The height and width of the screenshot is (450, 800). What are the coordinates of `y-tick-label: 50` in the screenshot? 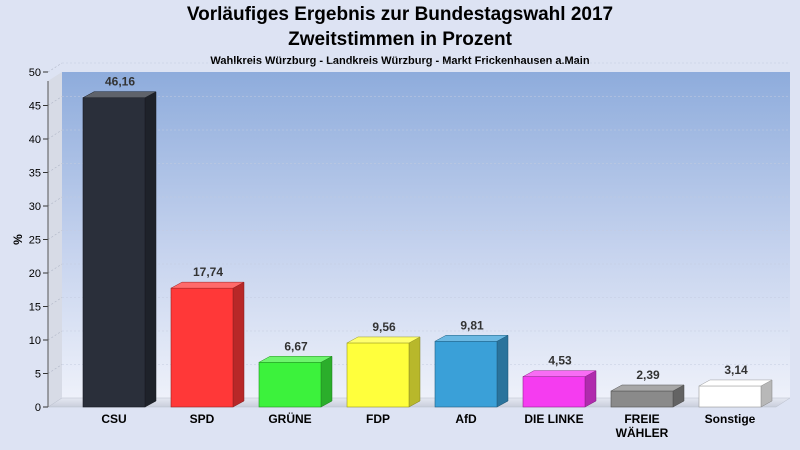 It's located at (35, 73).